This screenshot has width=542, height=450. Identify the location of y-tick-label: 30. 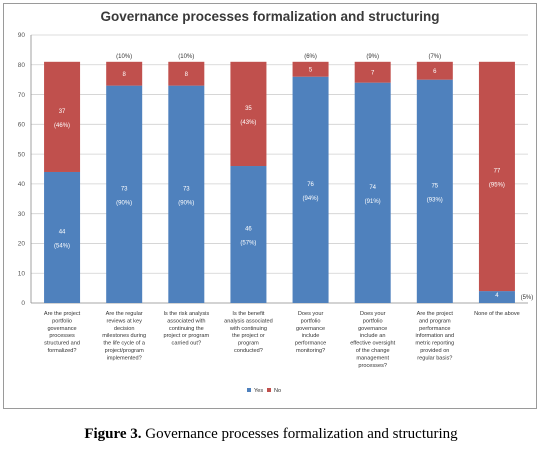
(22, 214).